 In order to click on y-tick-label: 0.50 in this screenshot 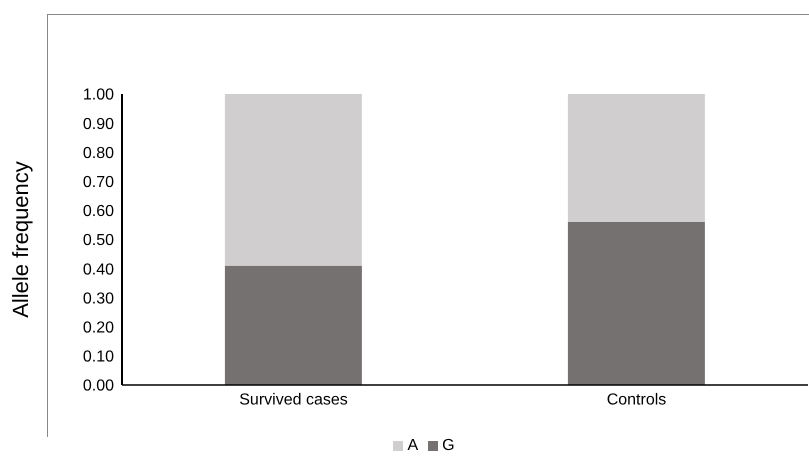, I will do `click(98, 241)`.